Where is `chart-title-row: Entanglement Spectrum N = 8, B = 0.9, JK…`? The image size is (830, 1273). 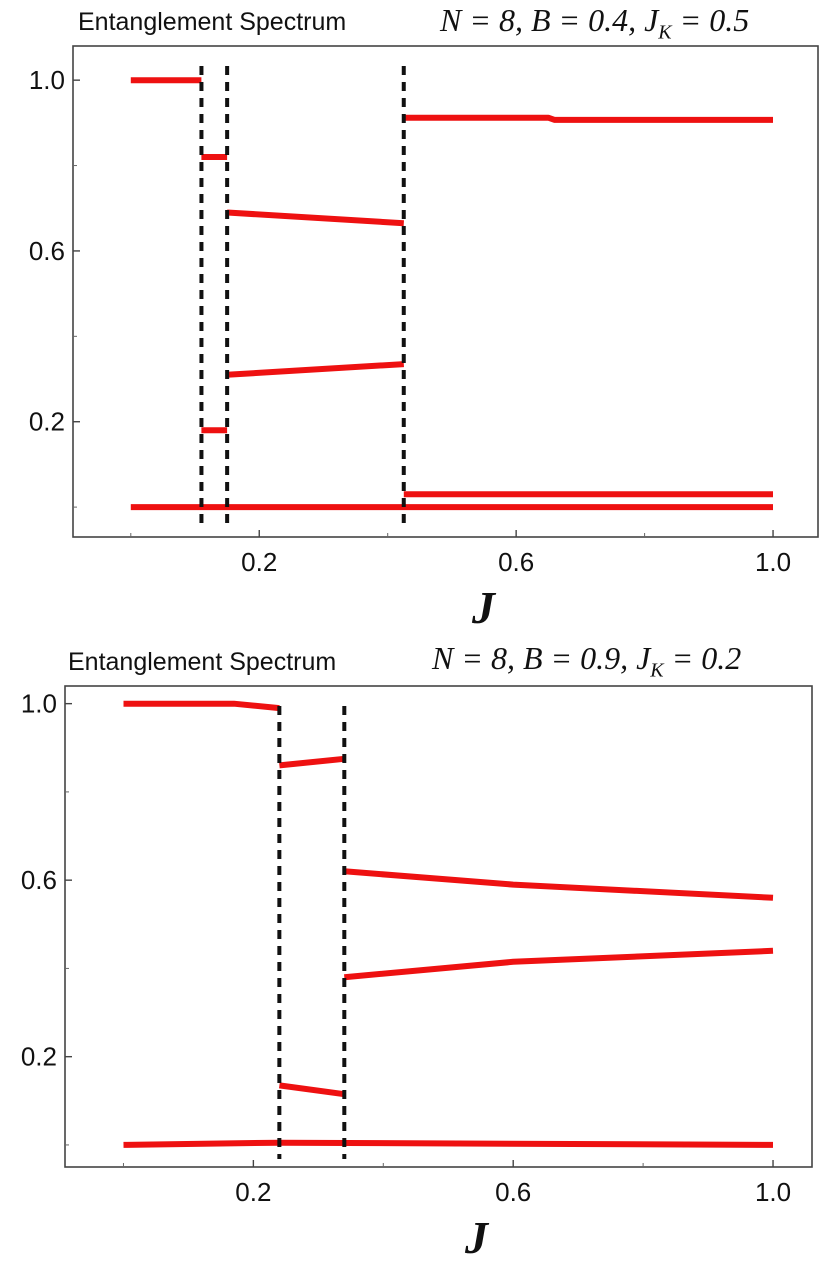
chart-title-row: Entanglement Spectrum N = 8, B = 0.9, JK… is located at coordinates (415, 659).